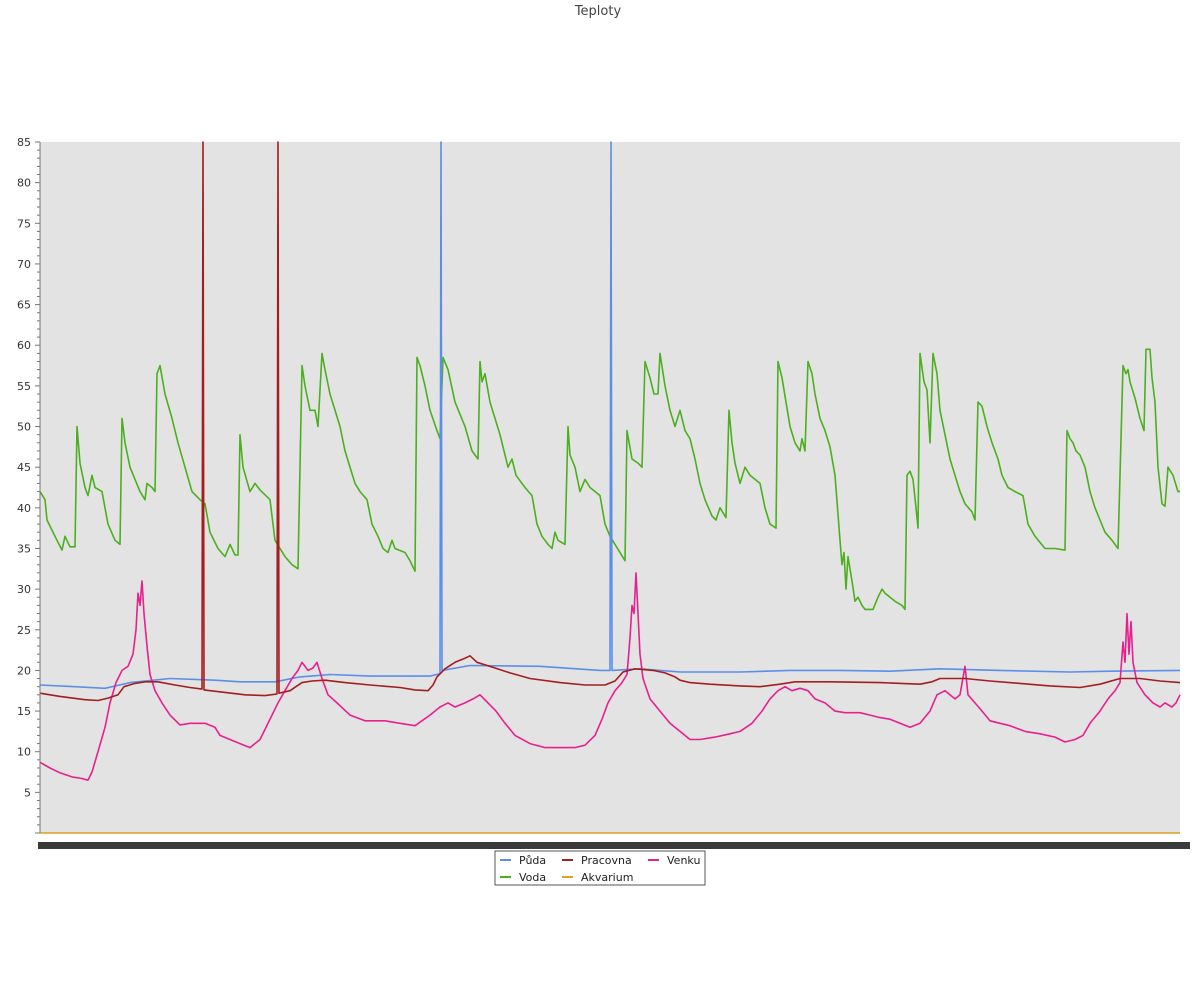 The width and height of the screenshot is (1200, 1000). Describe the element at coordinates (598, 11) in the screenshot. I see `chart-title: Teploty` at that location.